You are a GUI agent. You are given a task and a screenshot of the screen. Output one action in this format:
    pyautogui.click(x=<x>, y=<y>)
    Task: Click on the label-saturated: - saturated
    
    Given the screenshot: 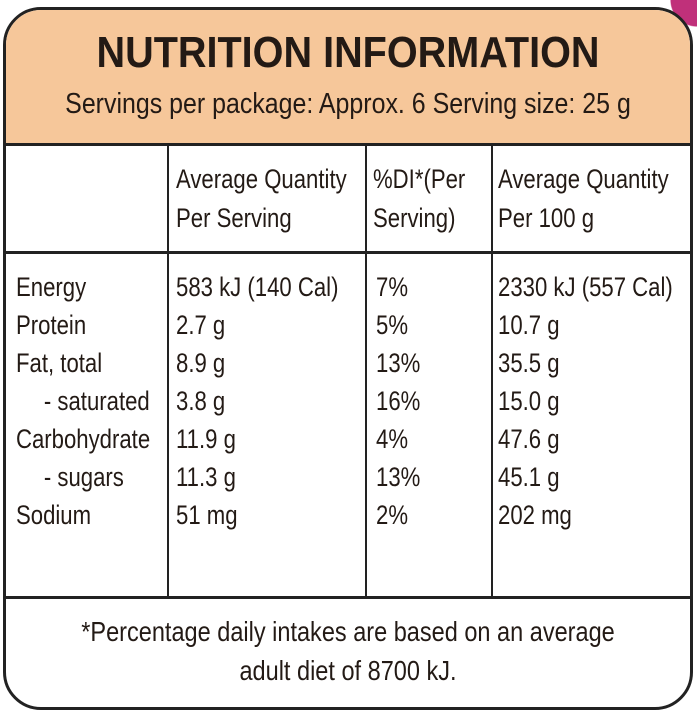 What is the action you would take?
    pyautogui.click(x=96, y=401)
    